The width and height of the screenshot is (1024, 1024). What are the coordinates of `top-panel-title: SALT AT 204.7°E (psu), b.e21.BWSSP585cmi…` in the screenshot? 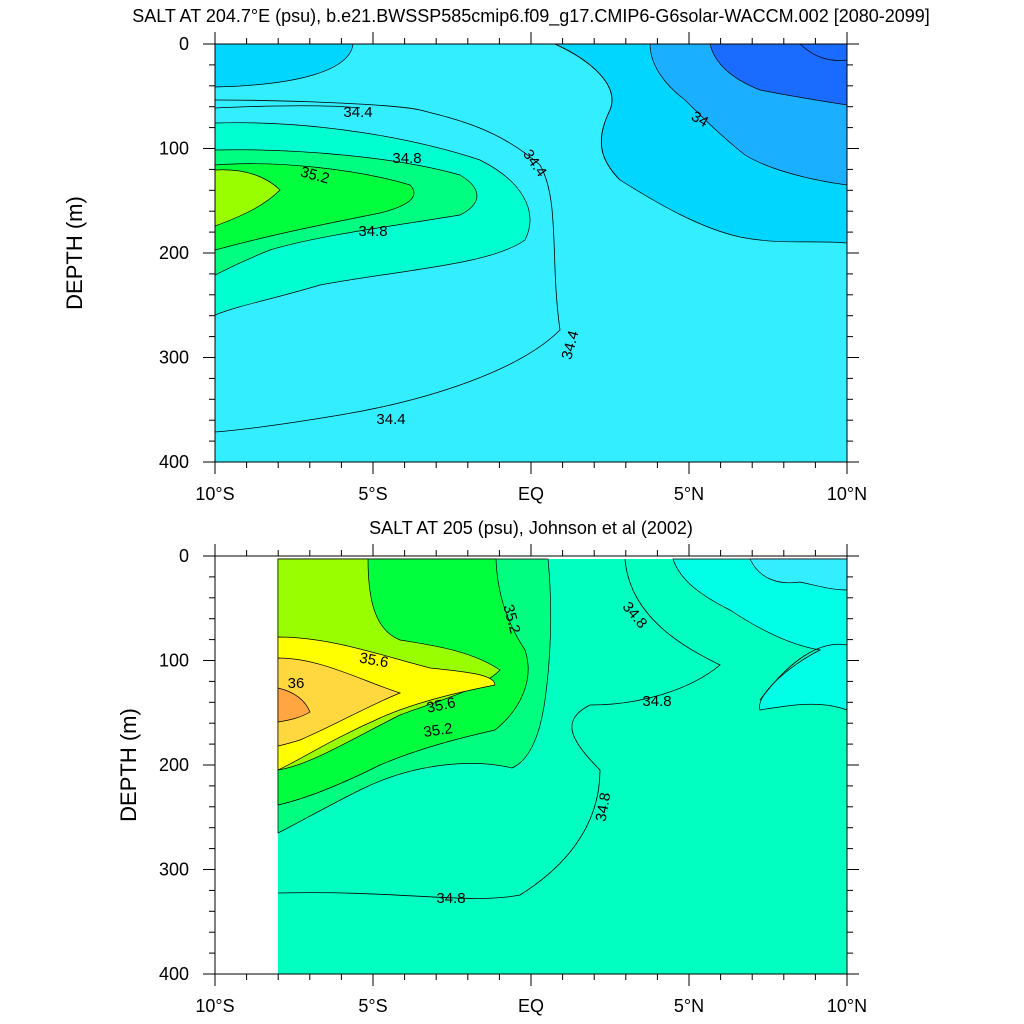 It's located at (531, 16).